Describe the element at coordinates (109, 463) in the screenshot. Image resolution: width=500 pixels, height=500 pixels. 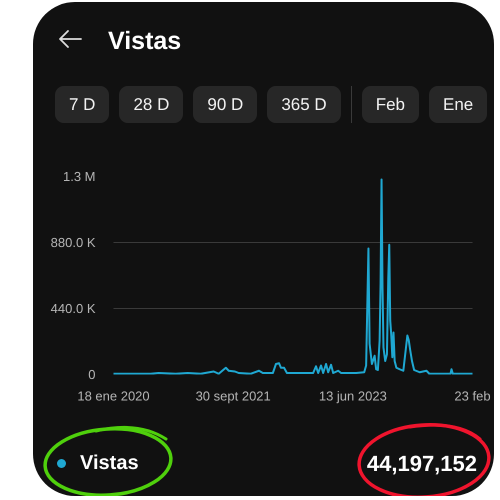
I see `legend-label: Vistas` at that location.